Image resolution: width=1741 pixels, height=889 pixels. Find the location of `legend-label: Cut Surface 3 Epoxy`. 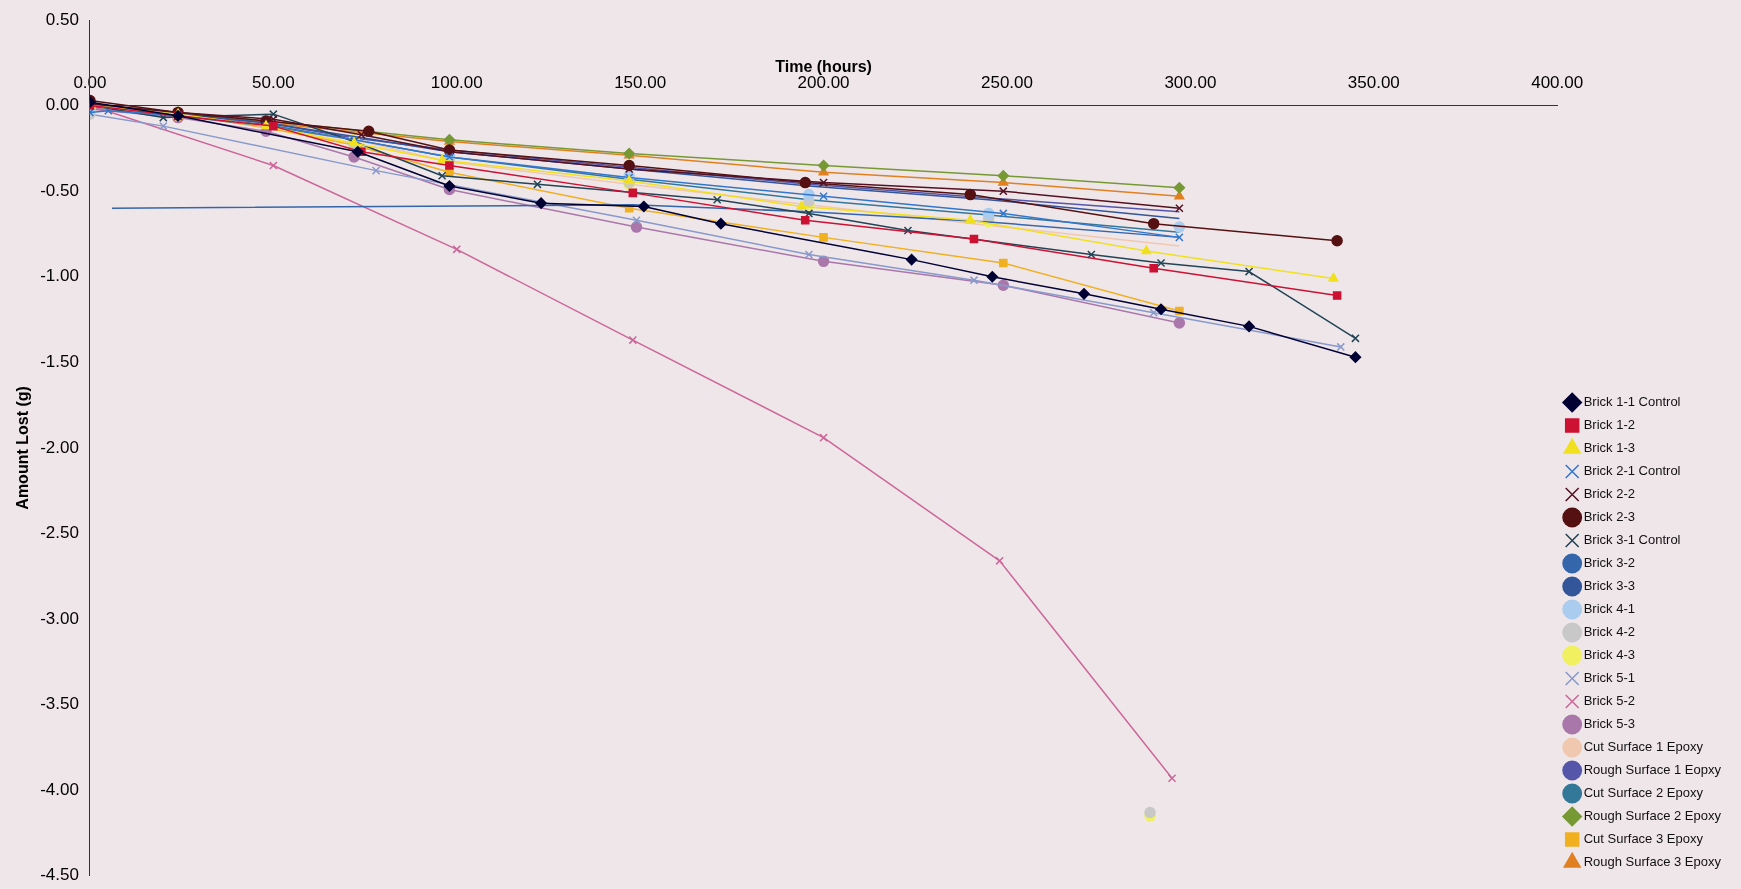

legend-label: Cut Surface 3 Epoxy is located at coordinates (1643, 839).